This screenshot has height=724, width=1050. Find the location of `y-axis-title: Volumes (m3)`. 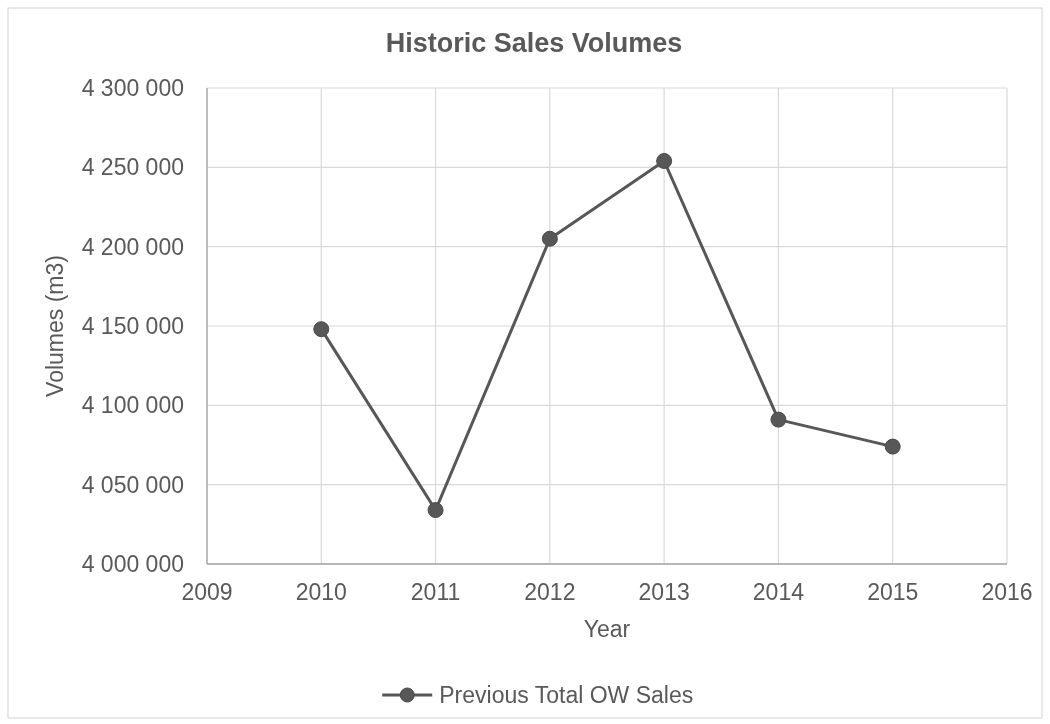

y-axis-title: Volumes (m3) is located at coordinates (55, 326).